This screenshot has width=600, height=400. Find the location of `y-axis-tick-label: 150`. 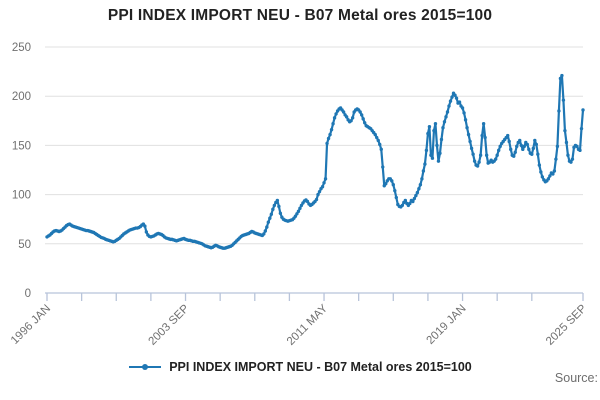

y-axis-tick-label: 150 is located at coordinates (21, 146).